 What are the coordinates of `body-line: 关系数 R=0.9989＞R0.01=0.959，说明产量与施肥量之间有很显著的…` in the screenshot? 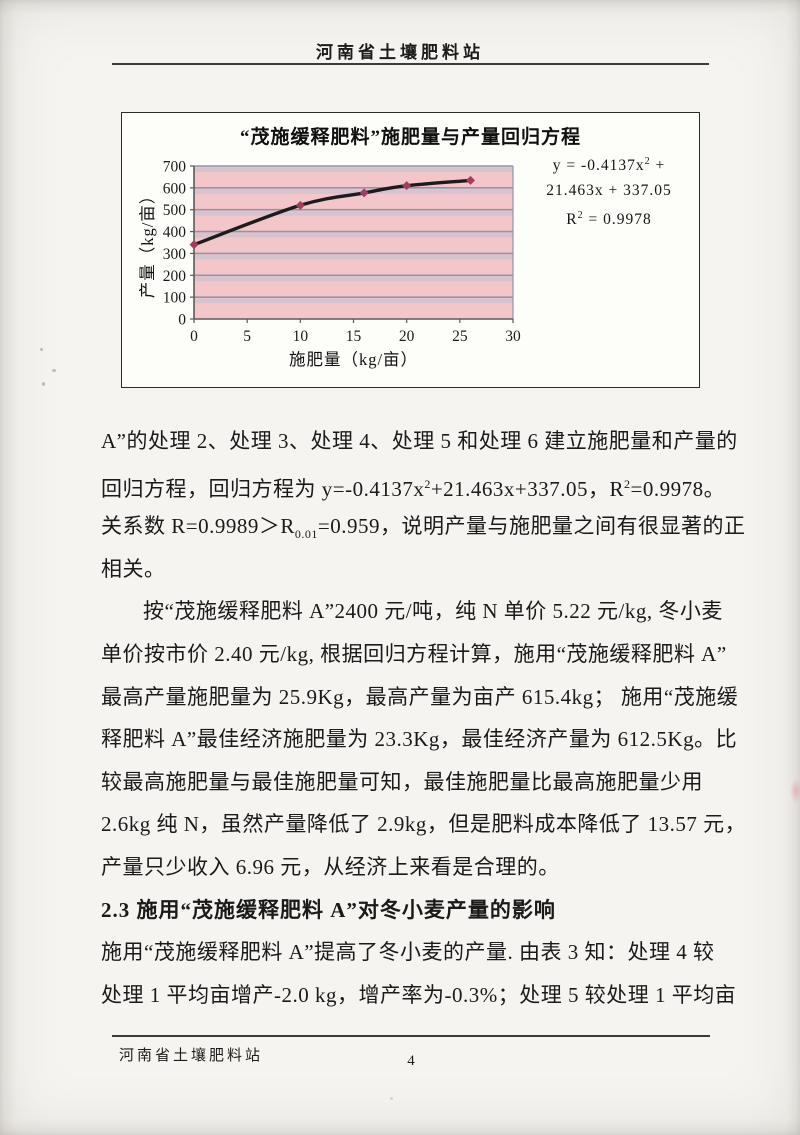 It's located at (423, 528).